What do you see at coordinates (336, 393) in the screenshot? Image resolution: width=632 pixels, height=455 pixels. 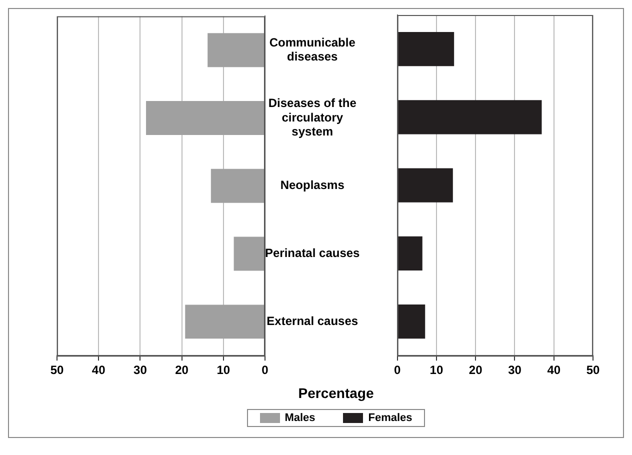 I see `x-axis-title: Percentage` at bounding box center [336, 393].